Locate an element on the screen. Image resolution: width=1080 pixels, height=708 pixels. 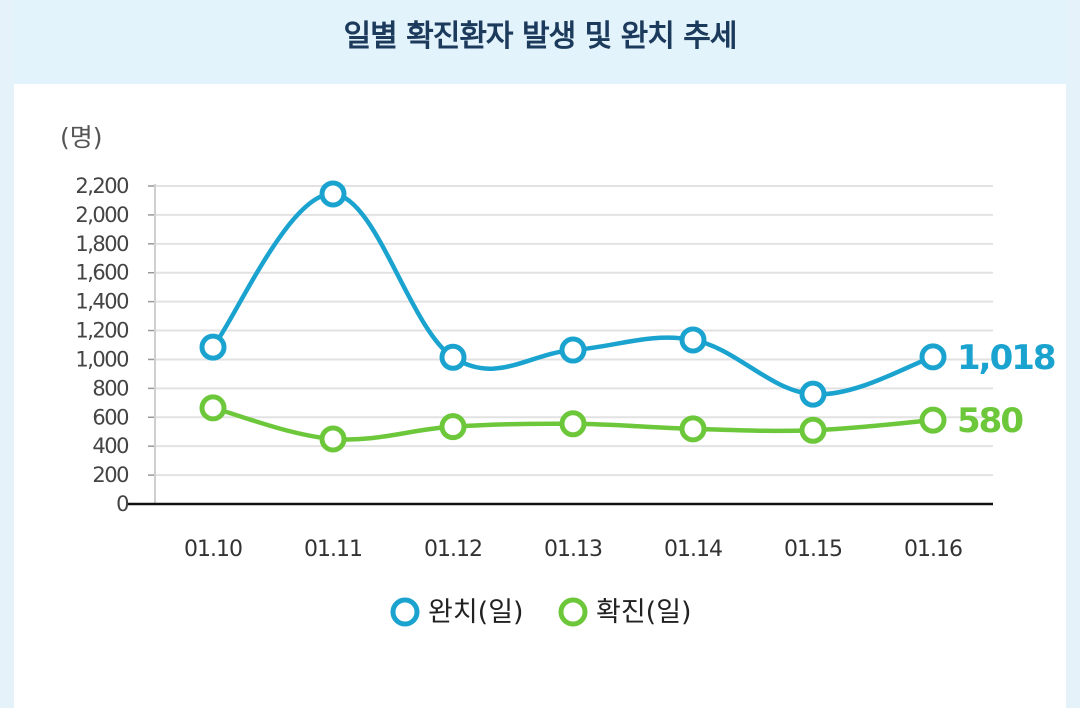
x-tick-label: 01.12 is located at coordinates (453, 549).